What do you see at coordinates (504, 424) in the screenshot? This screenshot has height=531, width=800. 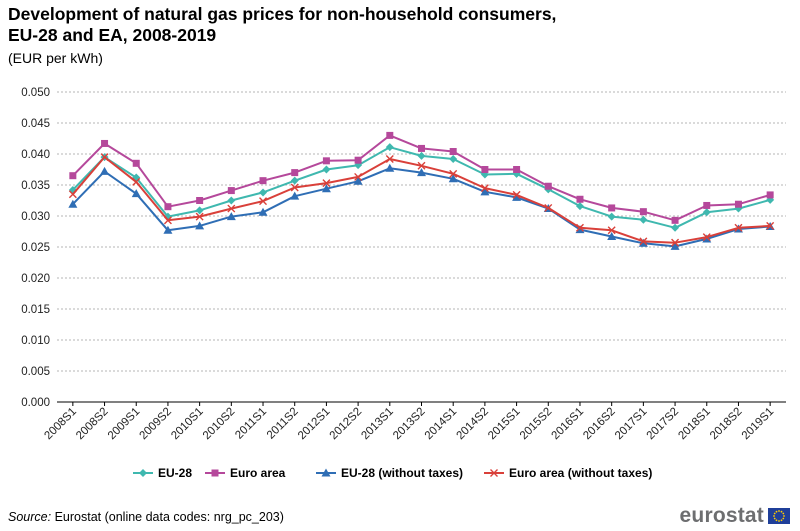 I see `x-tick-label: 2015S1` at bounding box center [504, 424].